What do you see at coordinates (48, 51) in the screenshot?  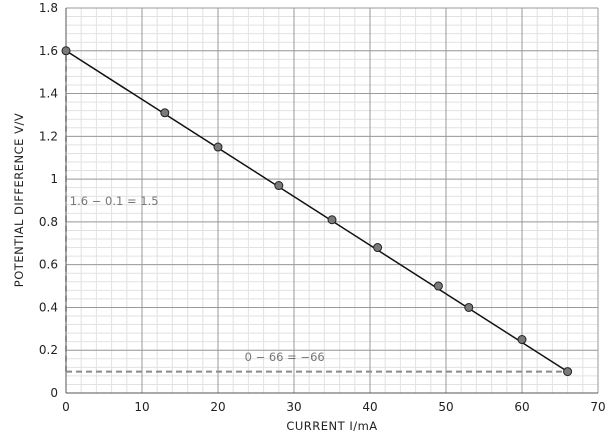 I see `y-tick-label: 1.6` at bounding box center [48, 51].